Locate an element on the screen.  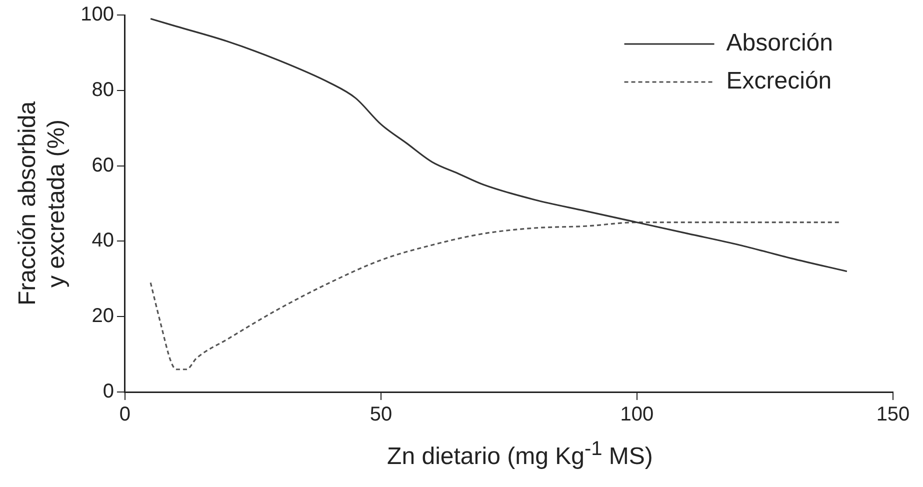
legend-label: Absorción is located at coordinates (780, 43).